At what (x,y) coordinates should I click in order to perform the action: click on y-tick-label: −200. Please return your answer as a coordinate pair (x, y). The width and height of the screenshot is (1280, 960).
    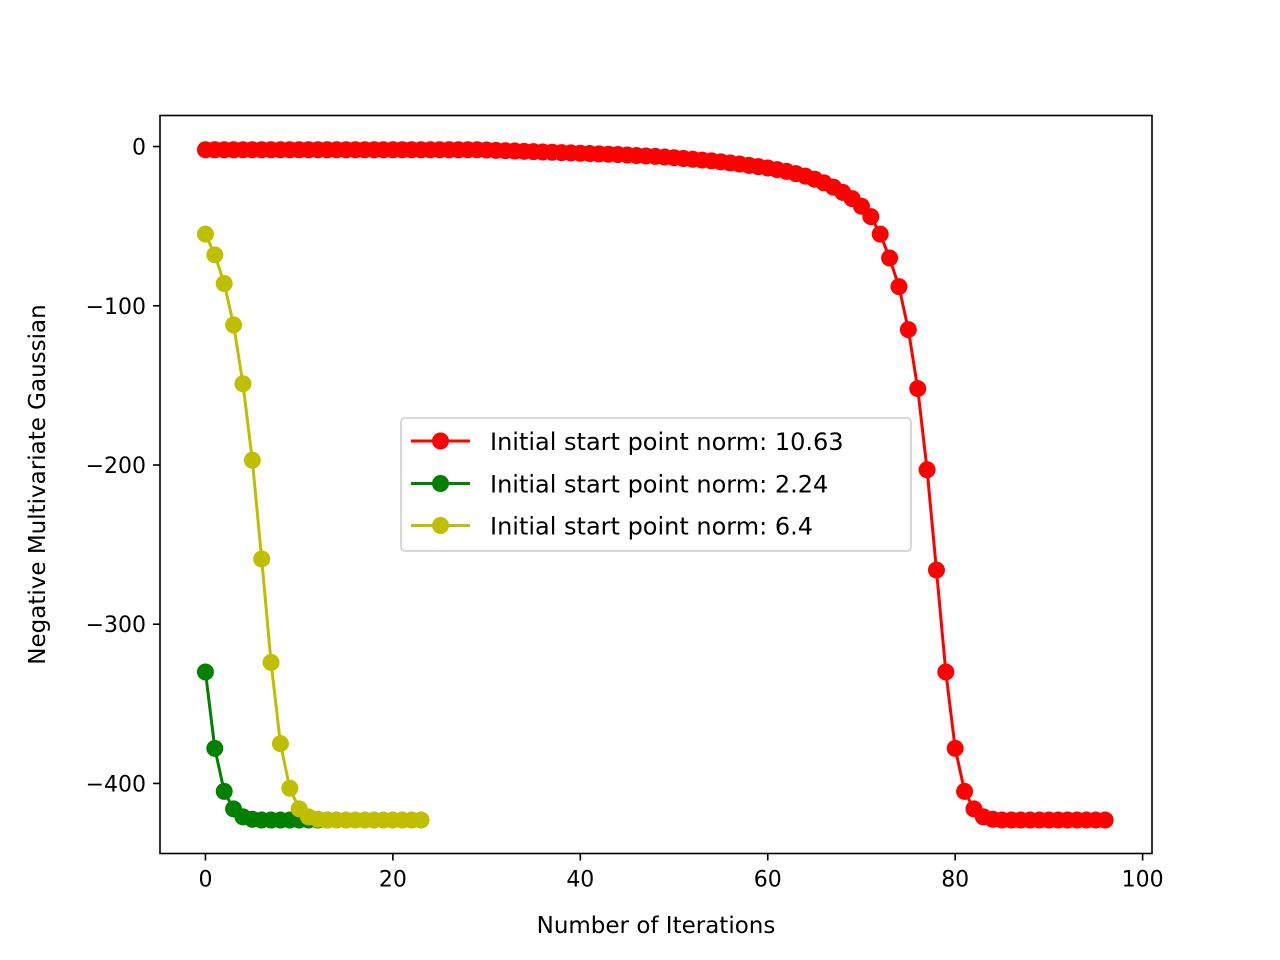
    Looking at the image, I should click on (116, 466).